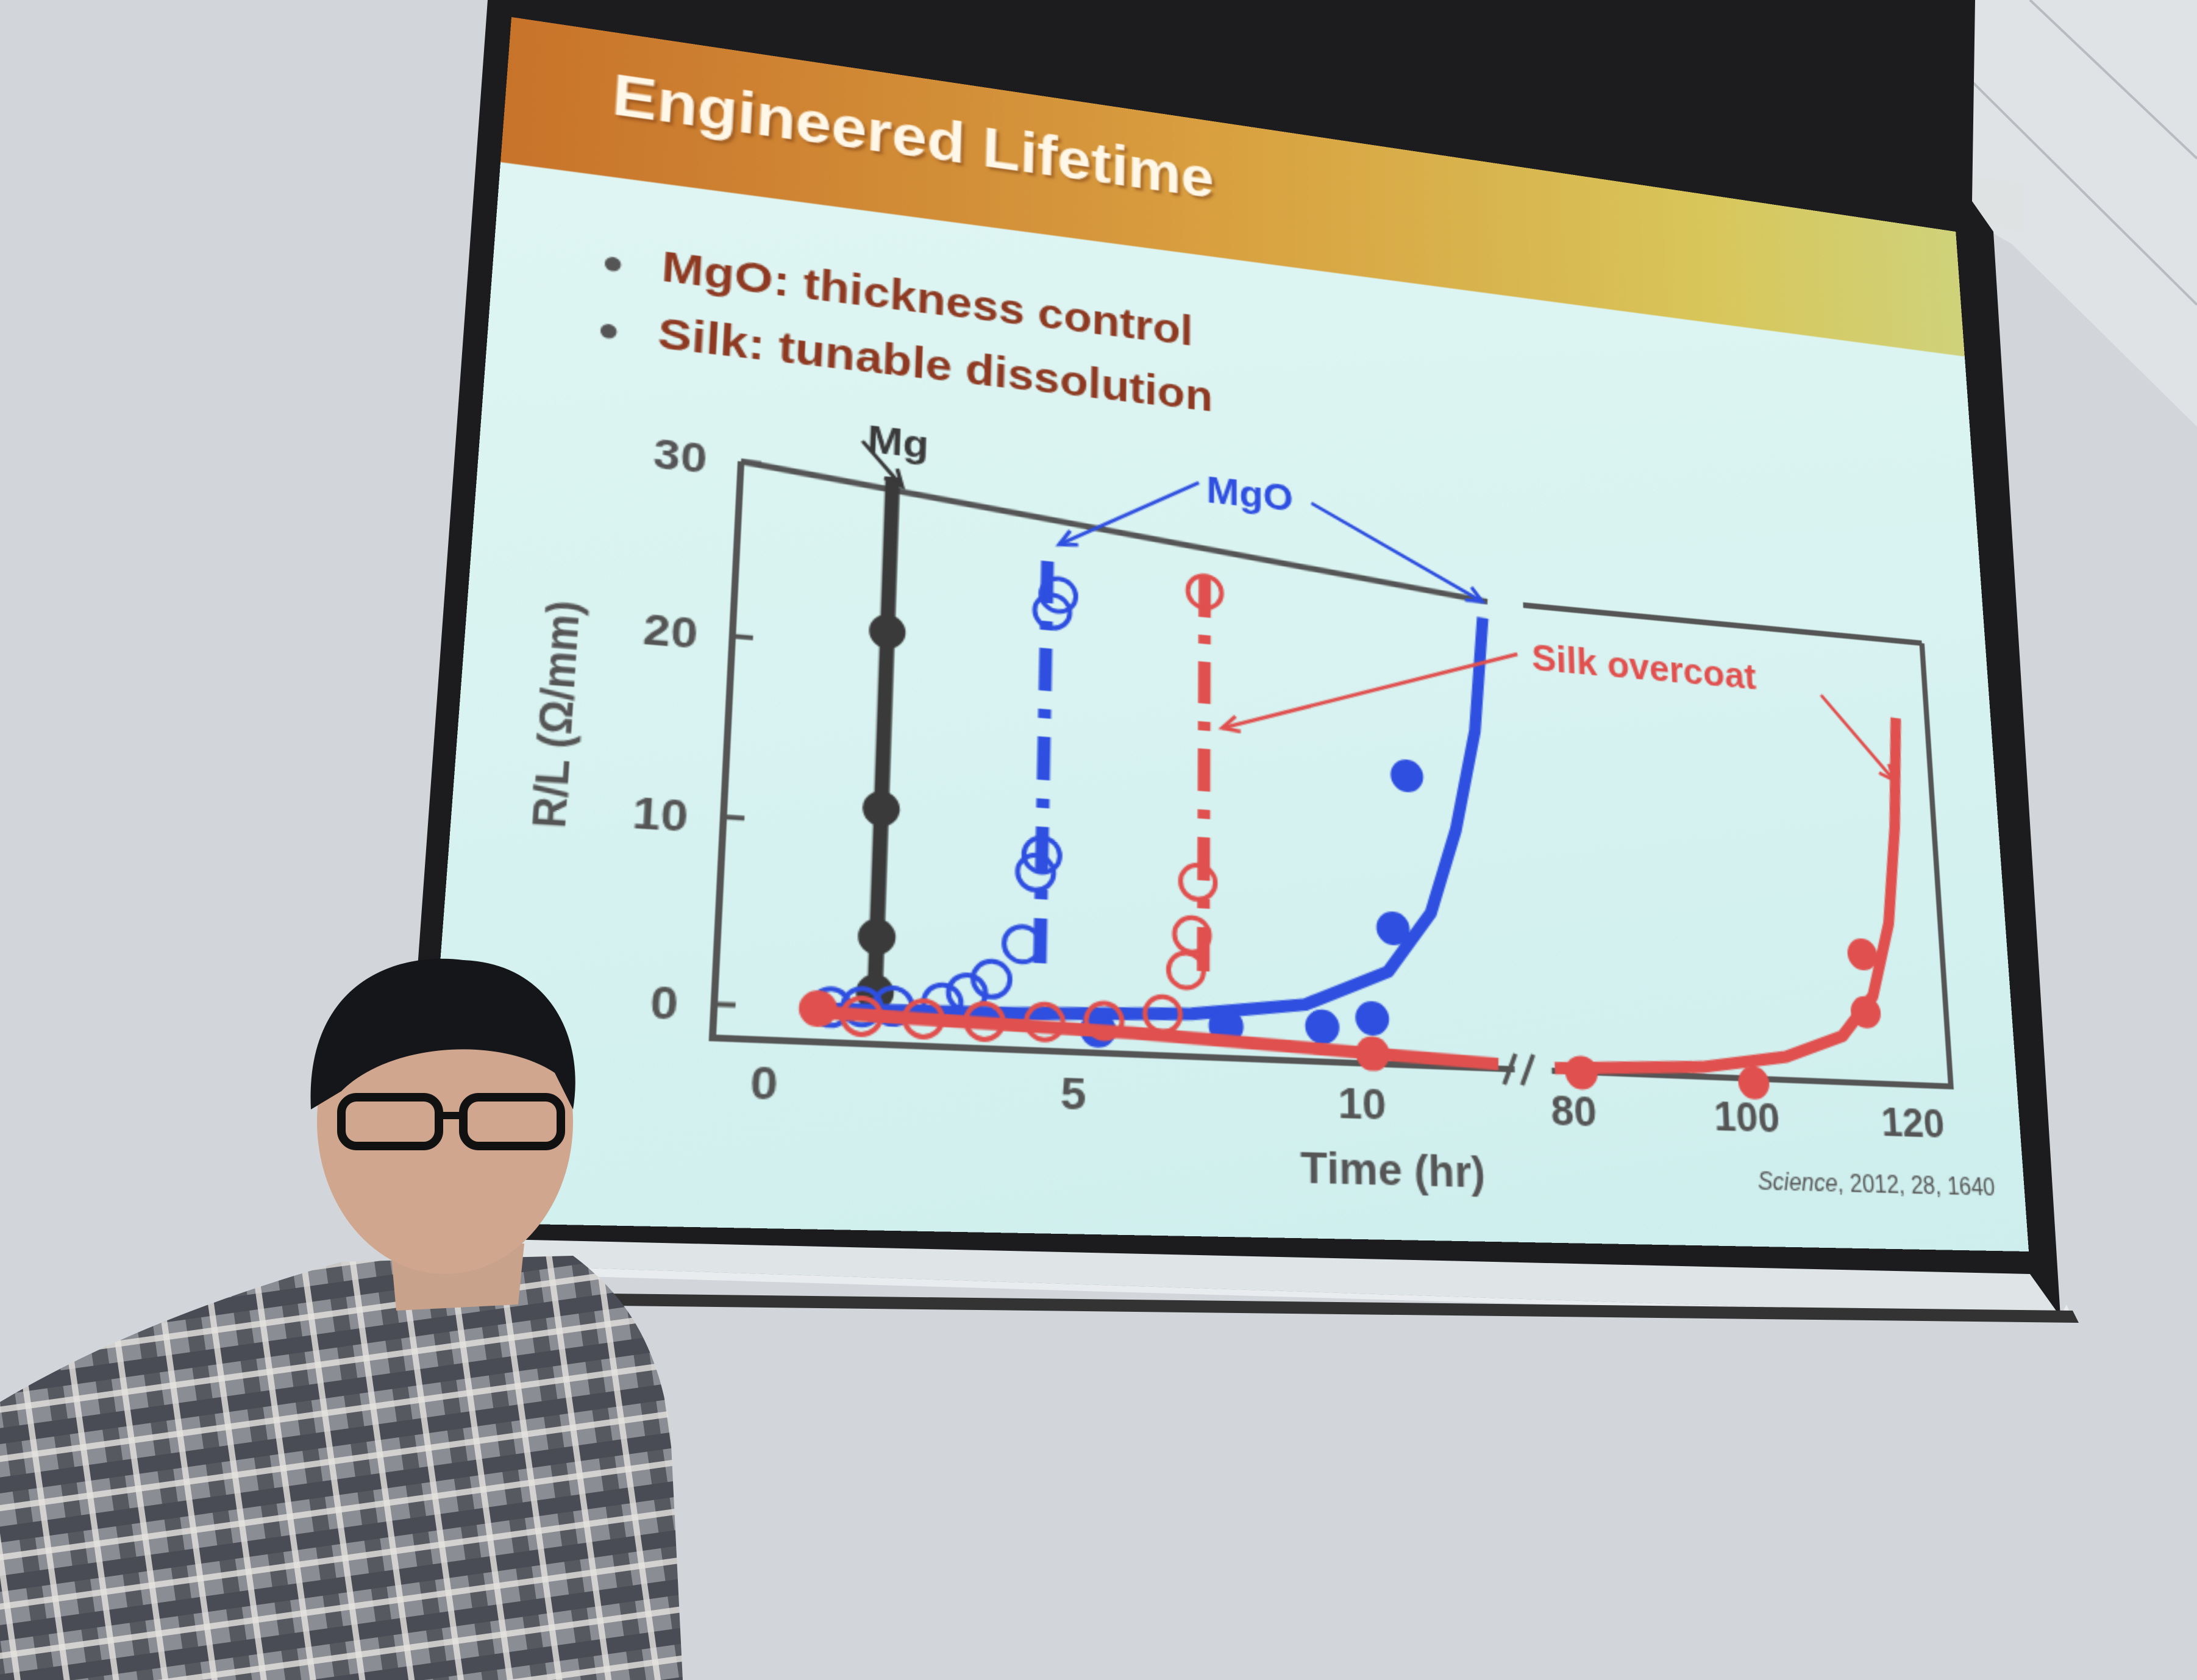  I want to click on plaid-shirt, so click(342, 1468).